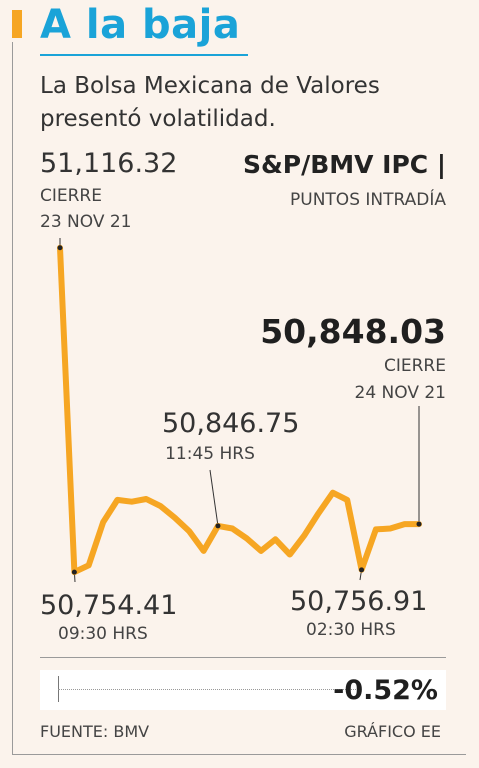  What do you see at coordinates (103, 634) in the screenshot?
I see `morning-low-time: 09:30 HRS` at bounding box center [103, 634].